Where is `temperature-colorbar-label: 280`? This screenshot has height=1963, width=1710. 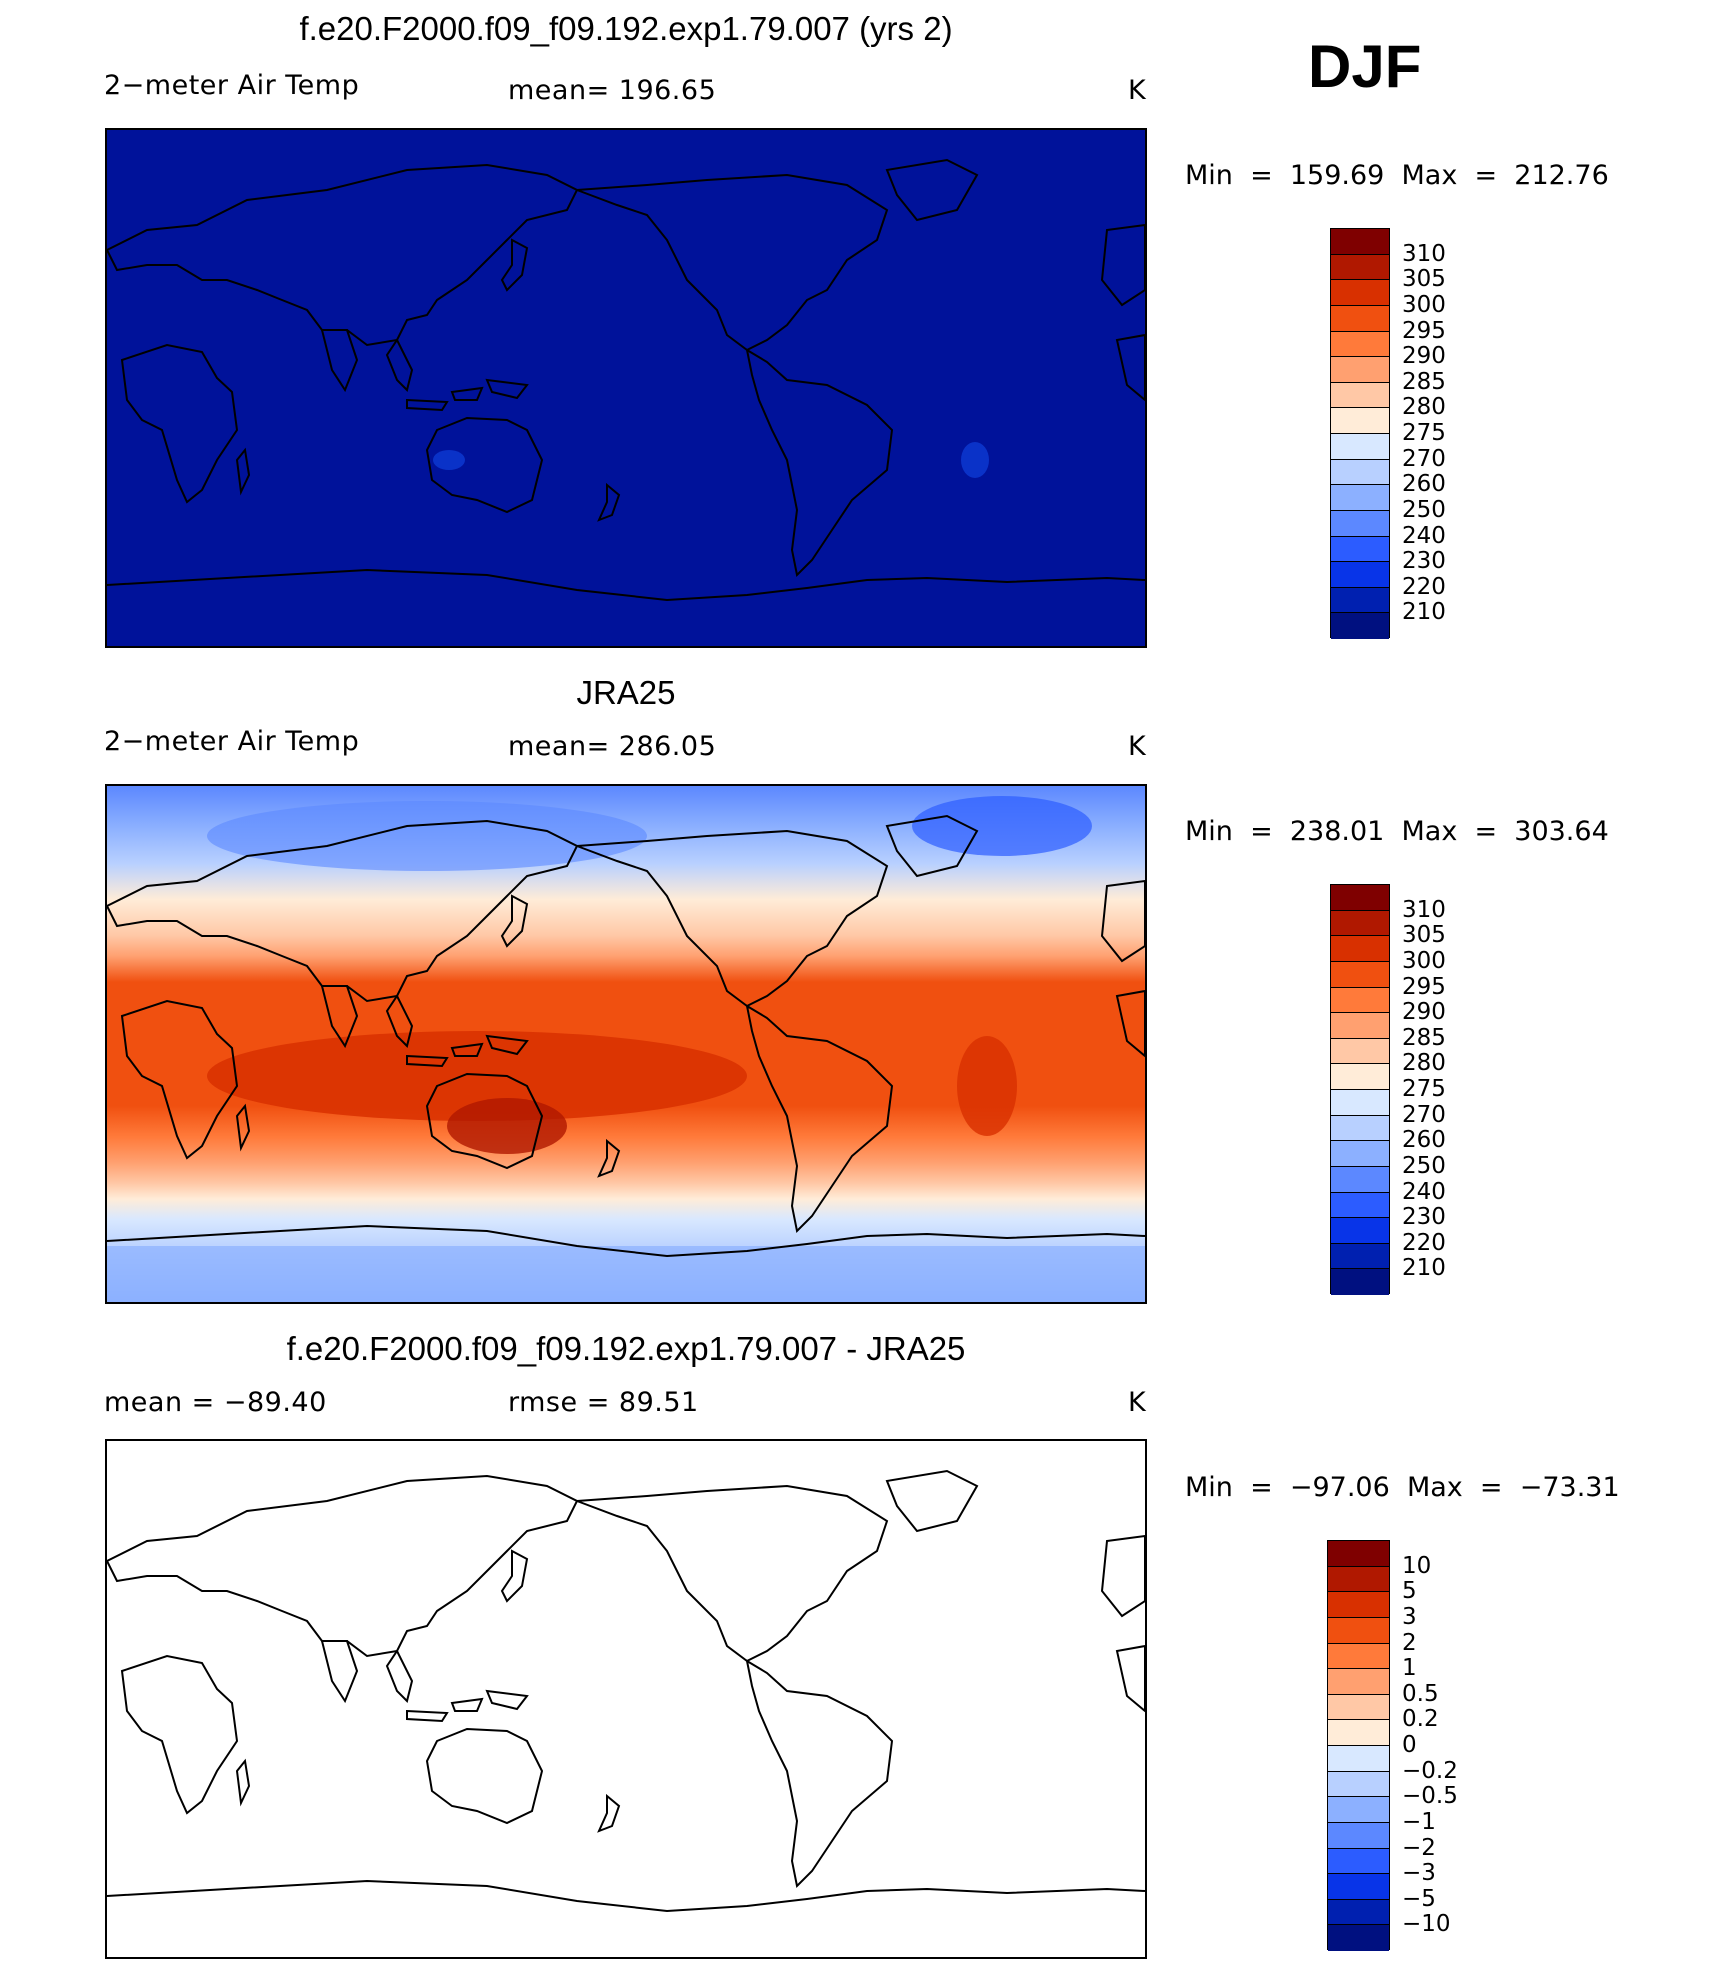
temperature-colorbar-label: 280 is located at coordinates (1424, 407).